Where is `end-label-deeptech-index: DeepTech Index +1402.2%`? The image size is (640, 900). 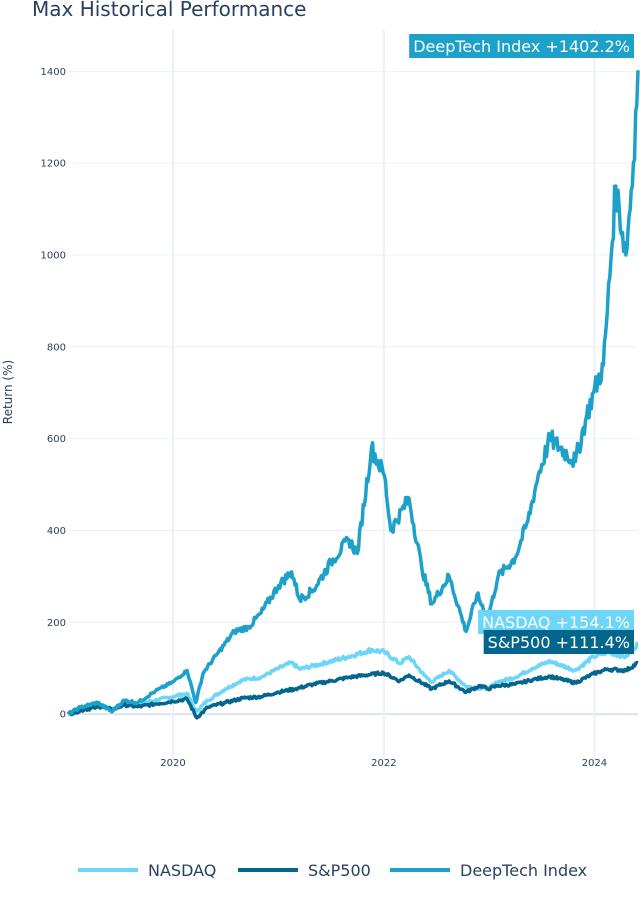
end-label-deeptech-index: DeepTech Index +1402.2% is located at coordinates (521, 46).